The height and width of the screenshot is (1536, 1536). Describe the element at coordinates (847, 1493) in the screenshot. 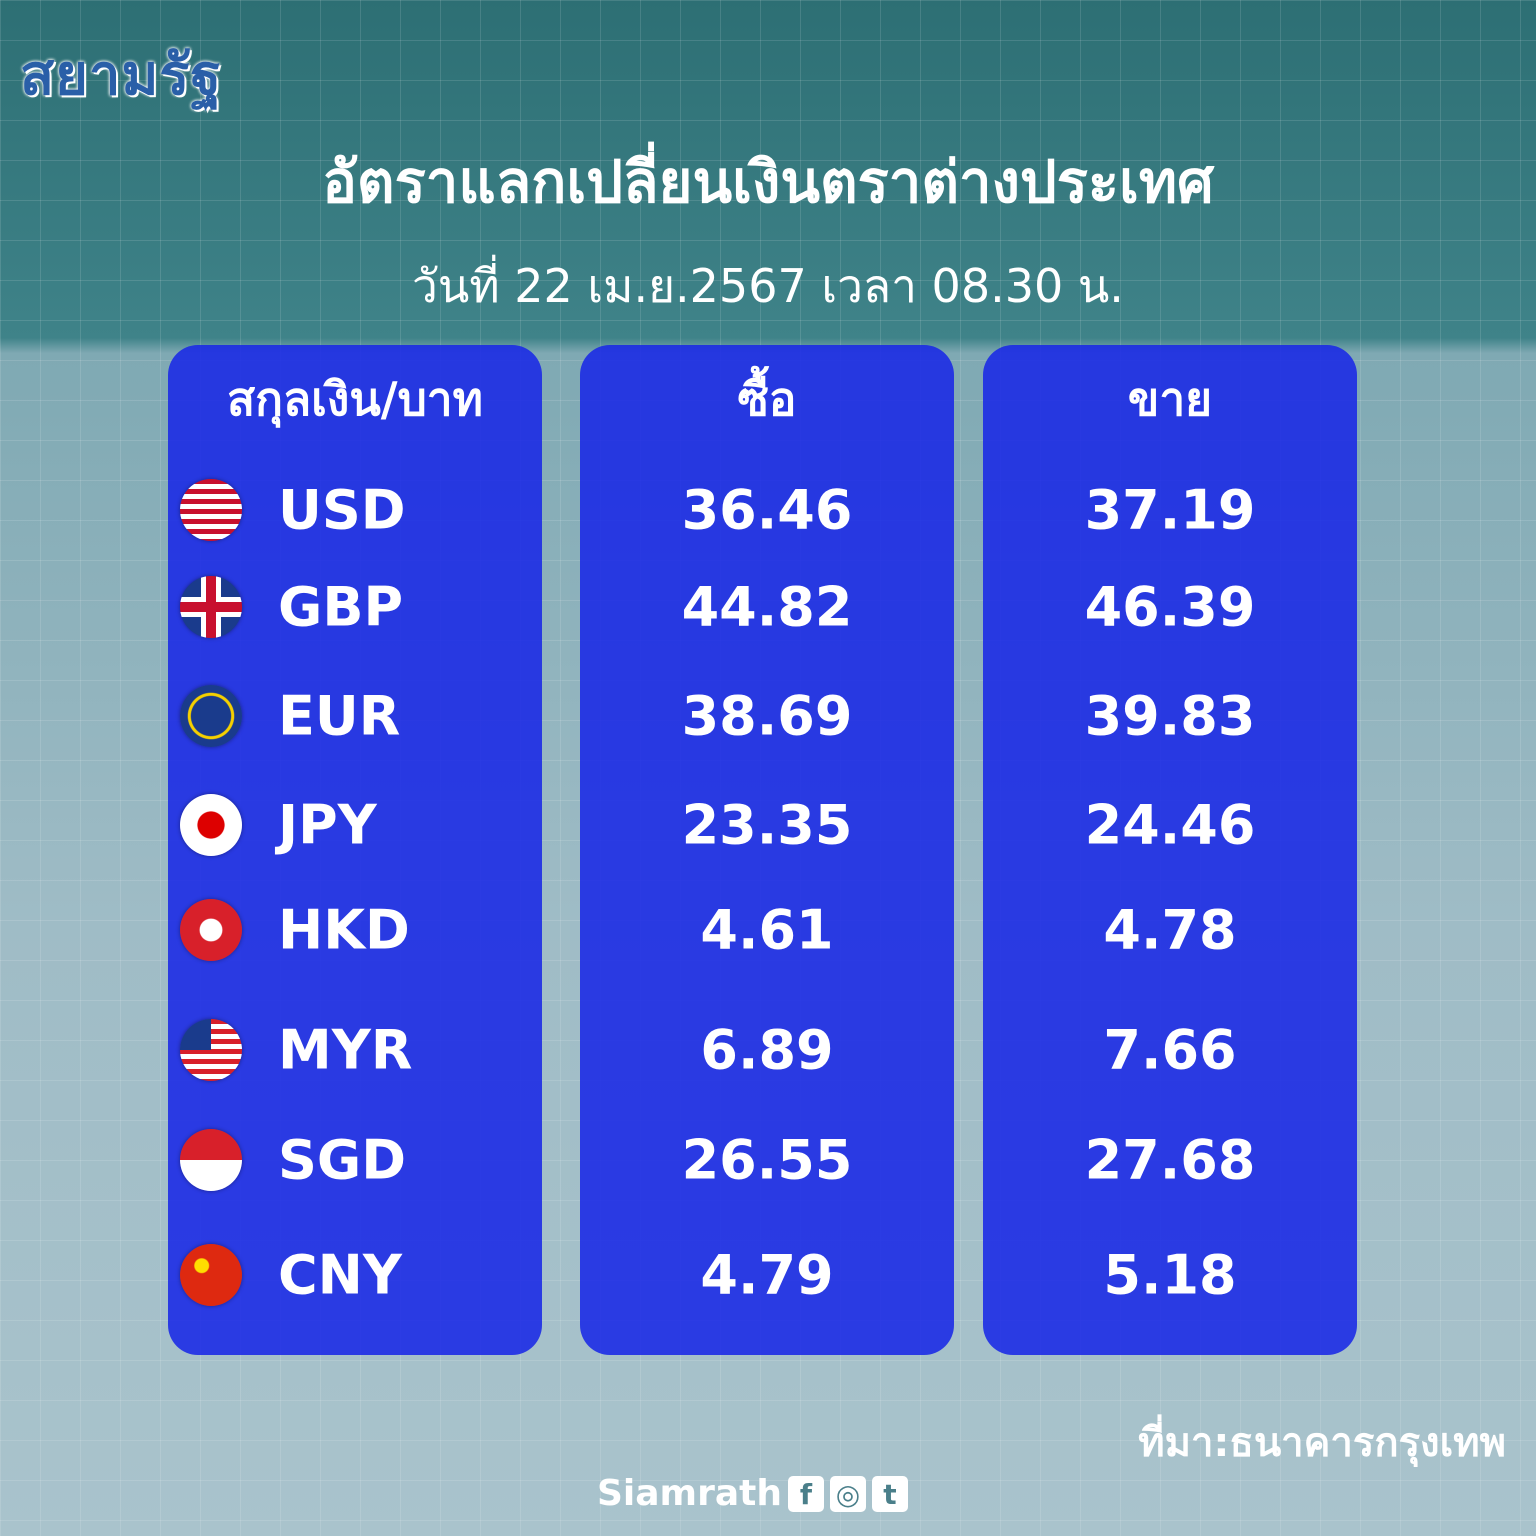

I see `instagram-icon: ◎` at that location.